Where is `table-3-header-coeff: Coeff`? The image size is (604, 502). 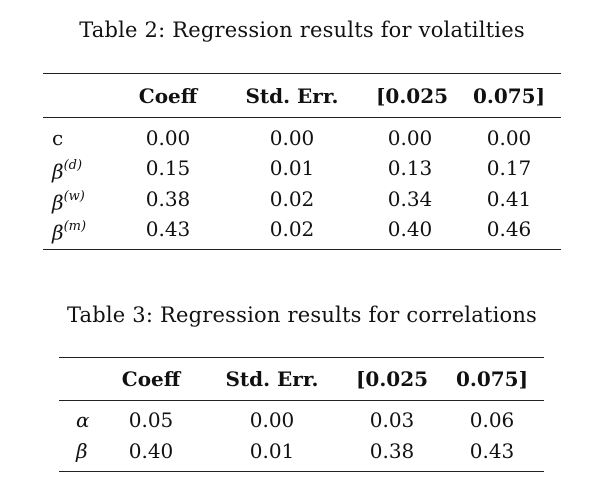
table-3-header-coeff: Coeff is located at coordinates (151, 379).